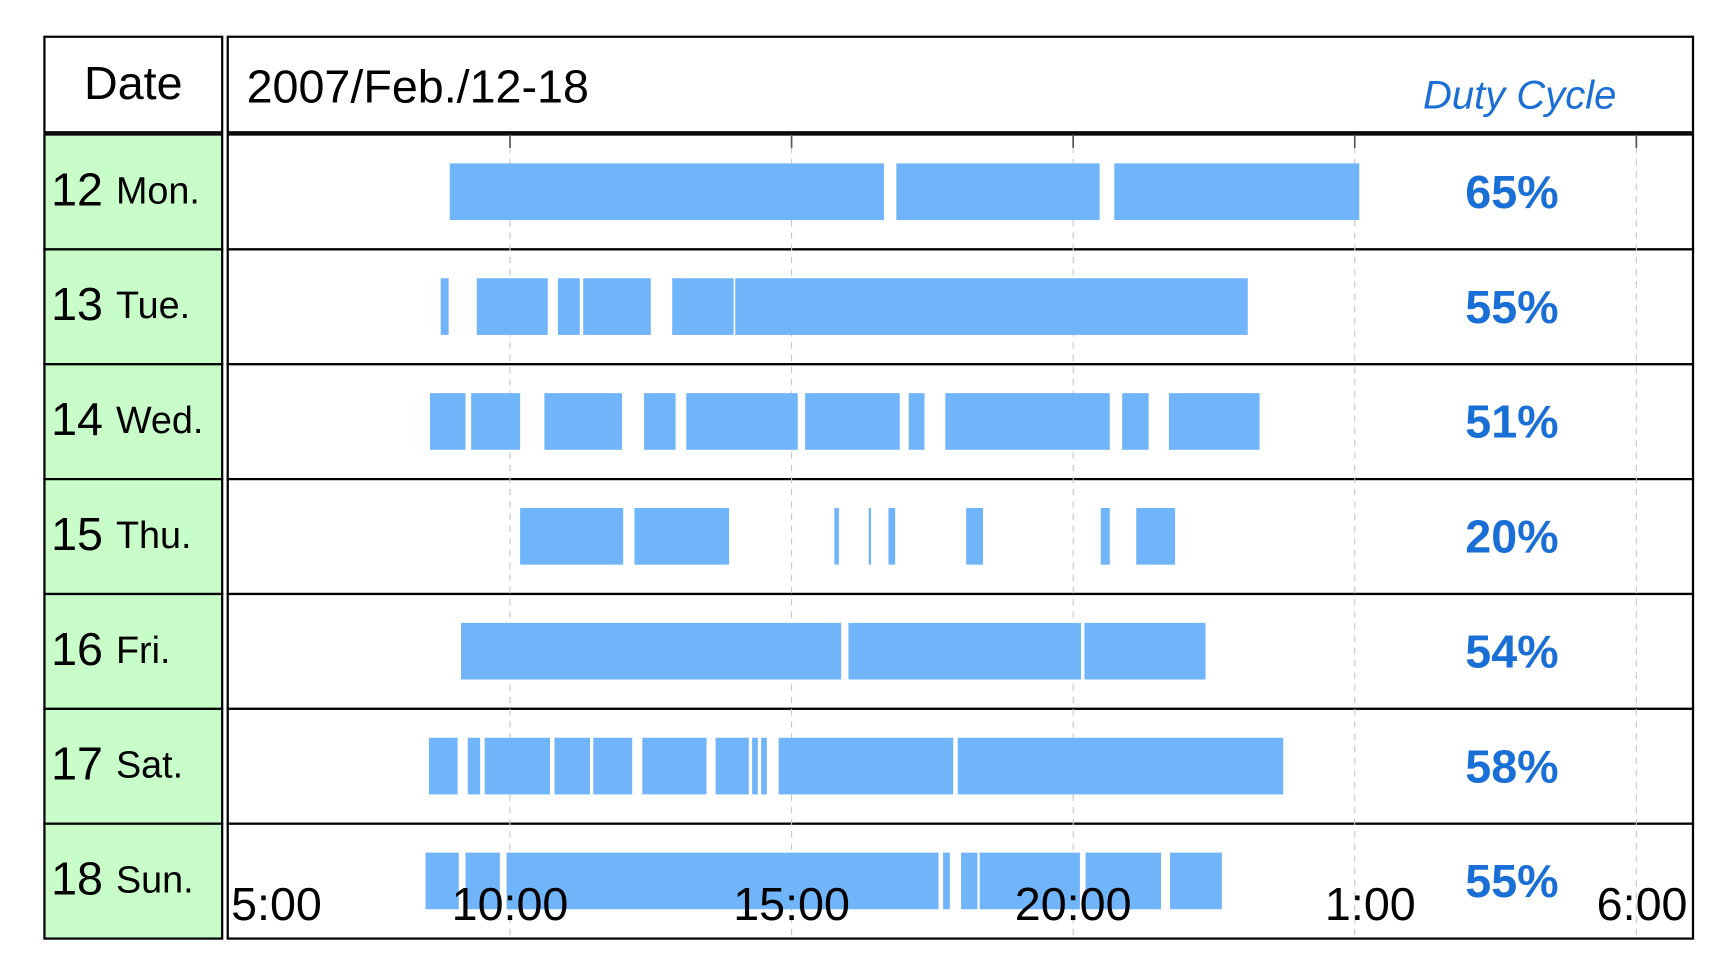  What do you see at coordinates (158, 191) in the screenshot?
I see `weekday: Mon.` at bounding box center [158, 191].